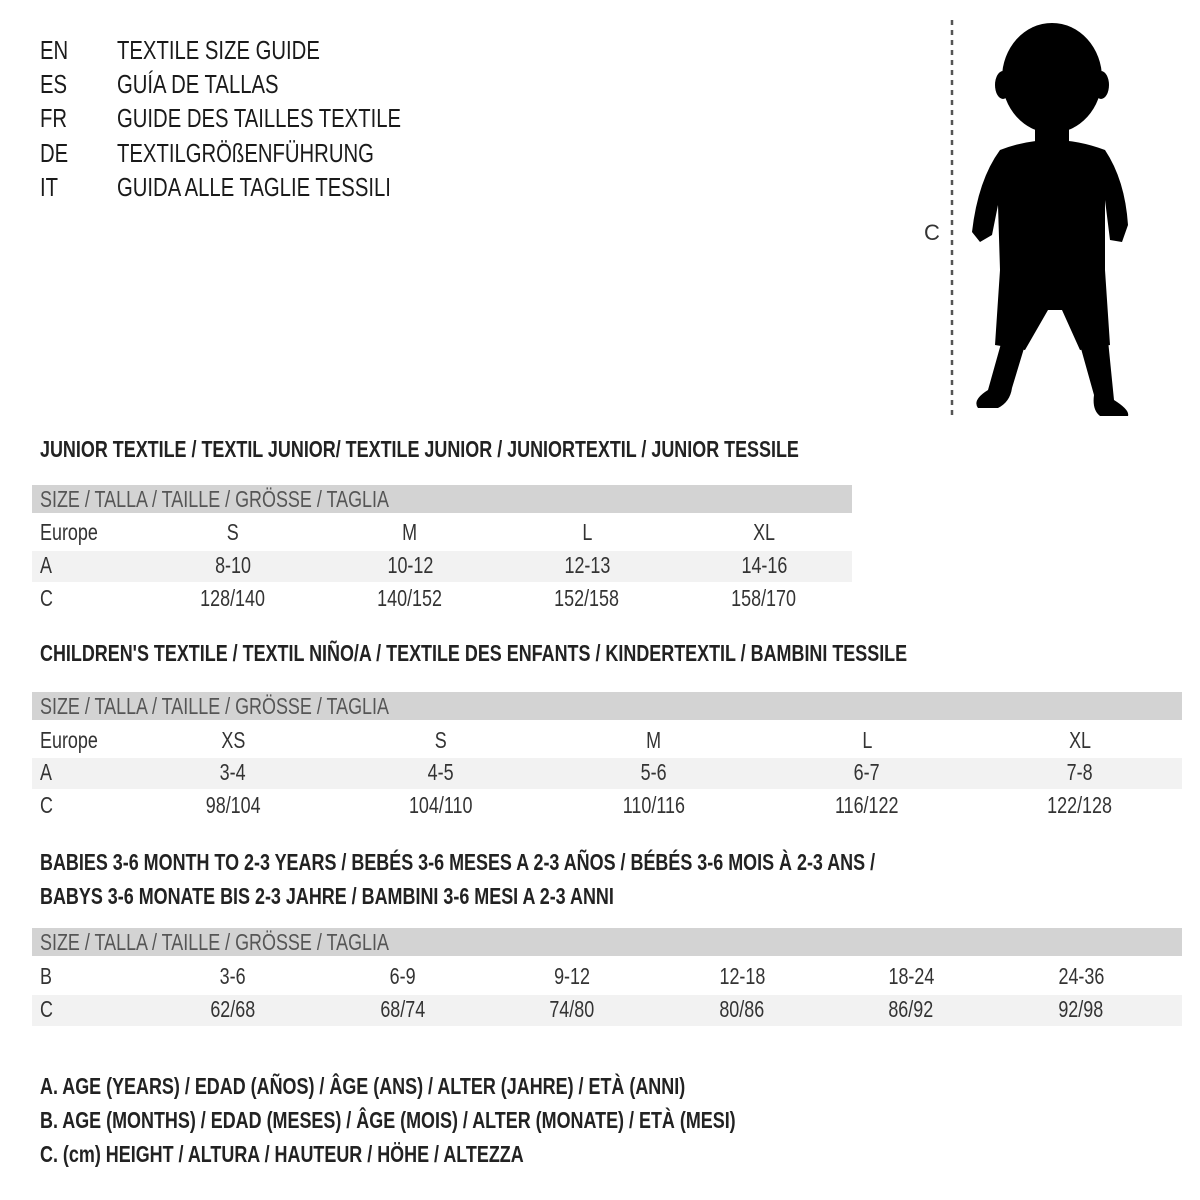 This screenshot has height=1200, width=1200. I want to click on row-label-text: Europe, so click(69, 532).